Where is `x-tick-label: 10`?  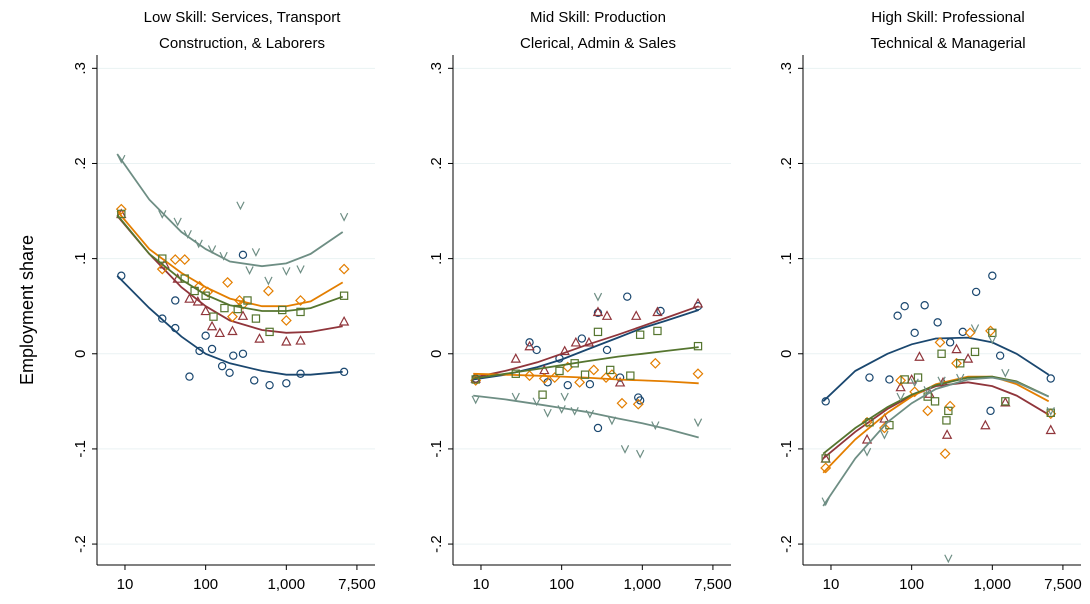
x-tick-label: 10 is located at coordinates (481, 584).